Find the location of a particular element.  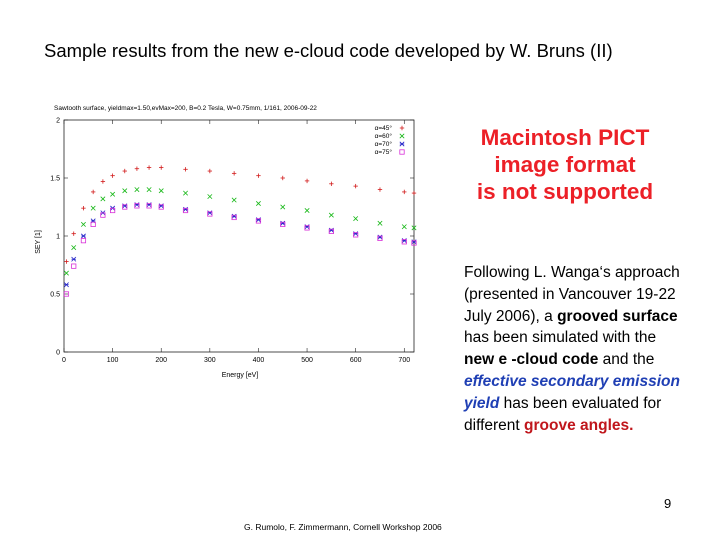

body-highlight-groove-angles: groove angles. is located at coordinates (579, 425).